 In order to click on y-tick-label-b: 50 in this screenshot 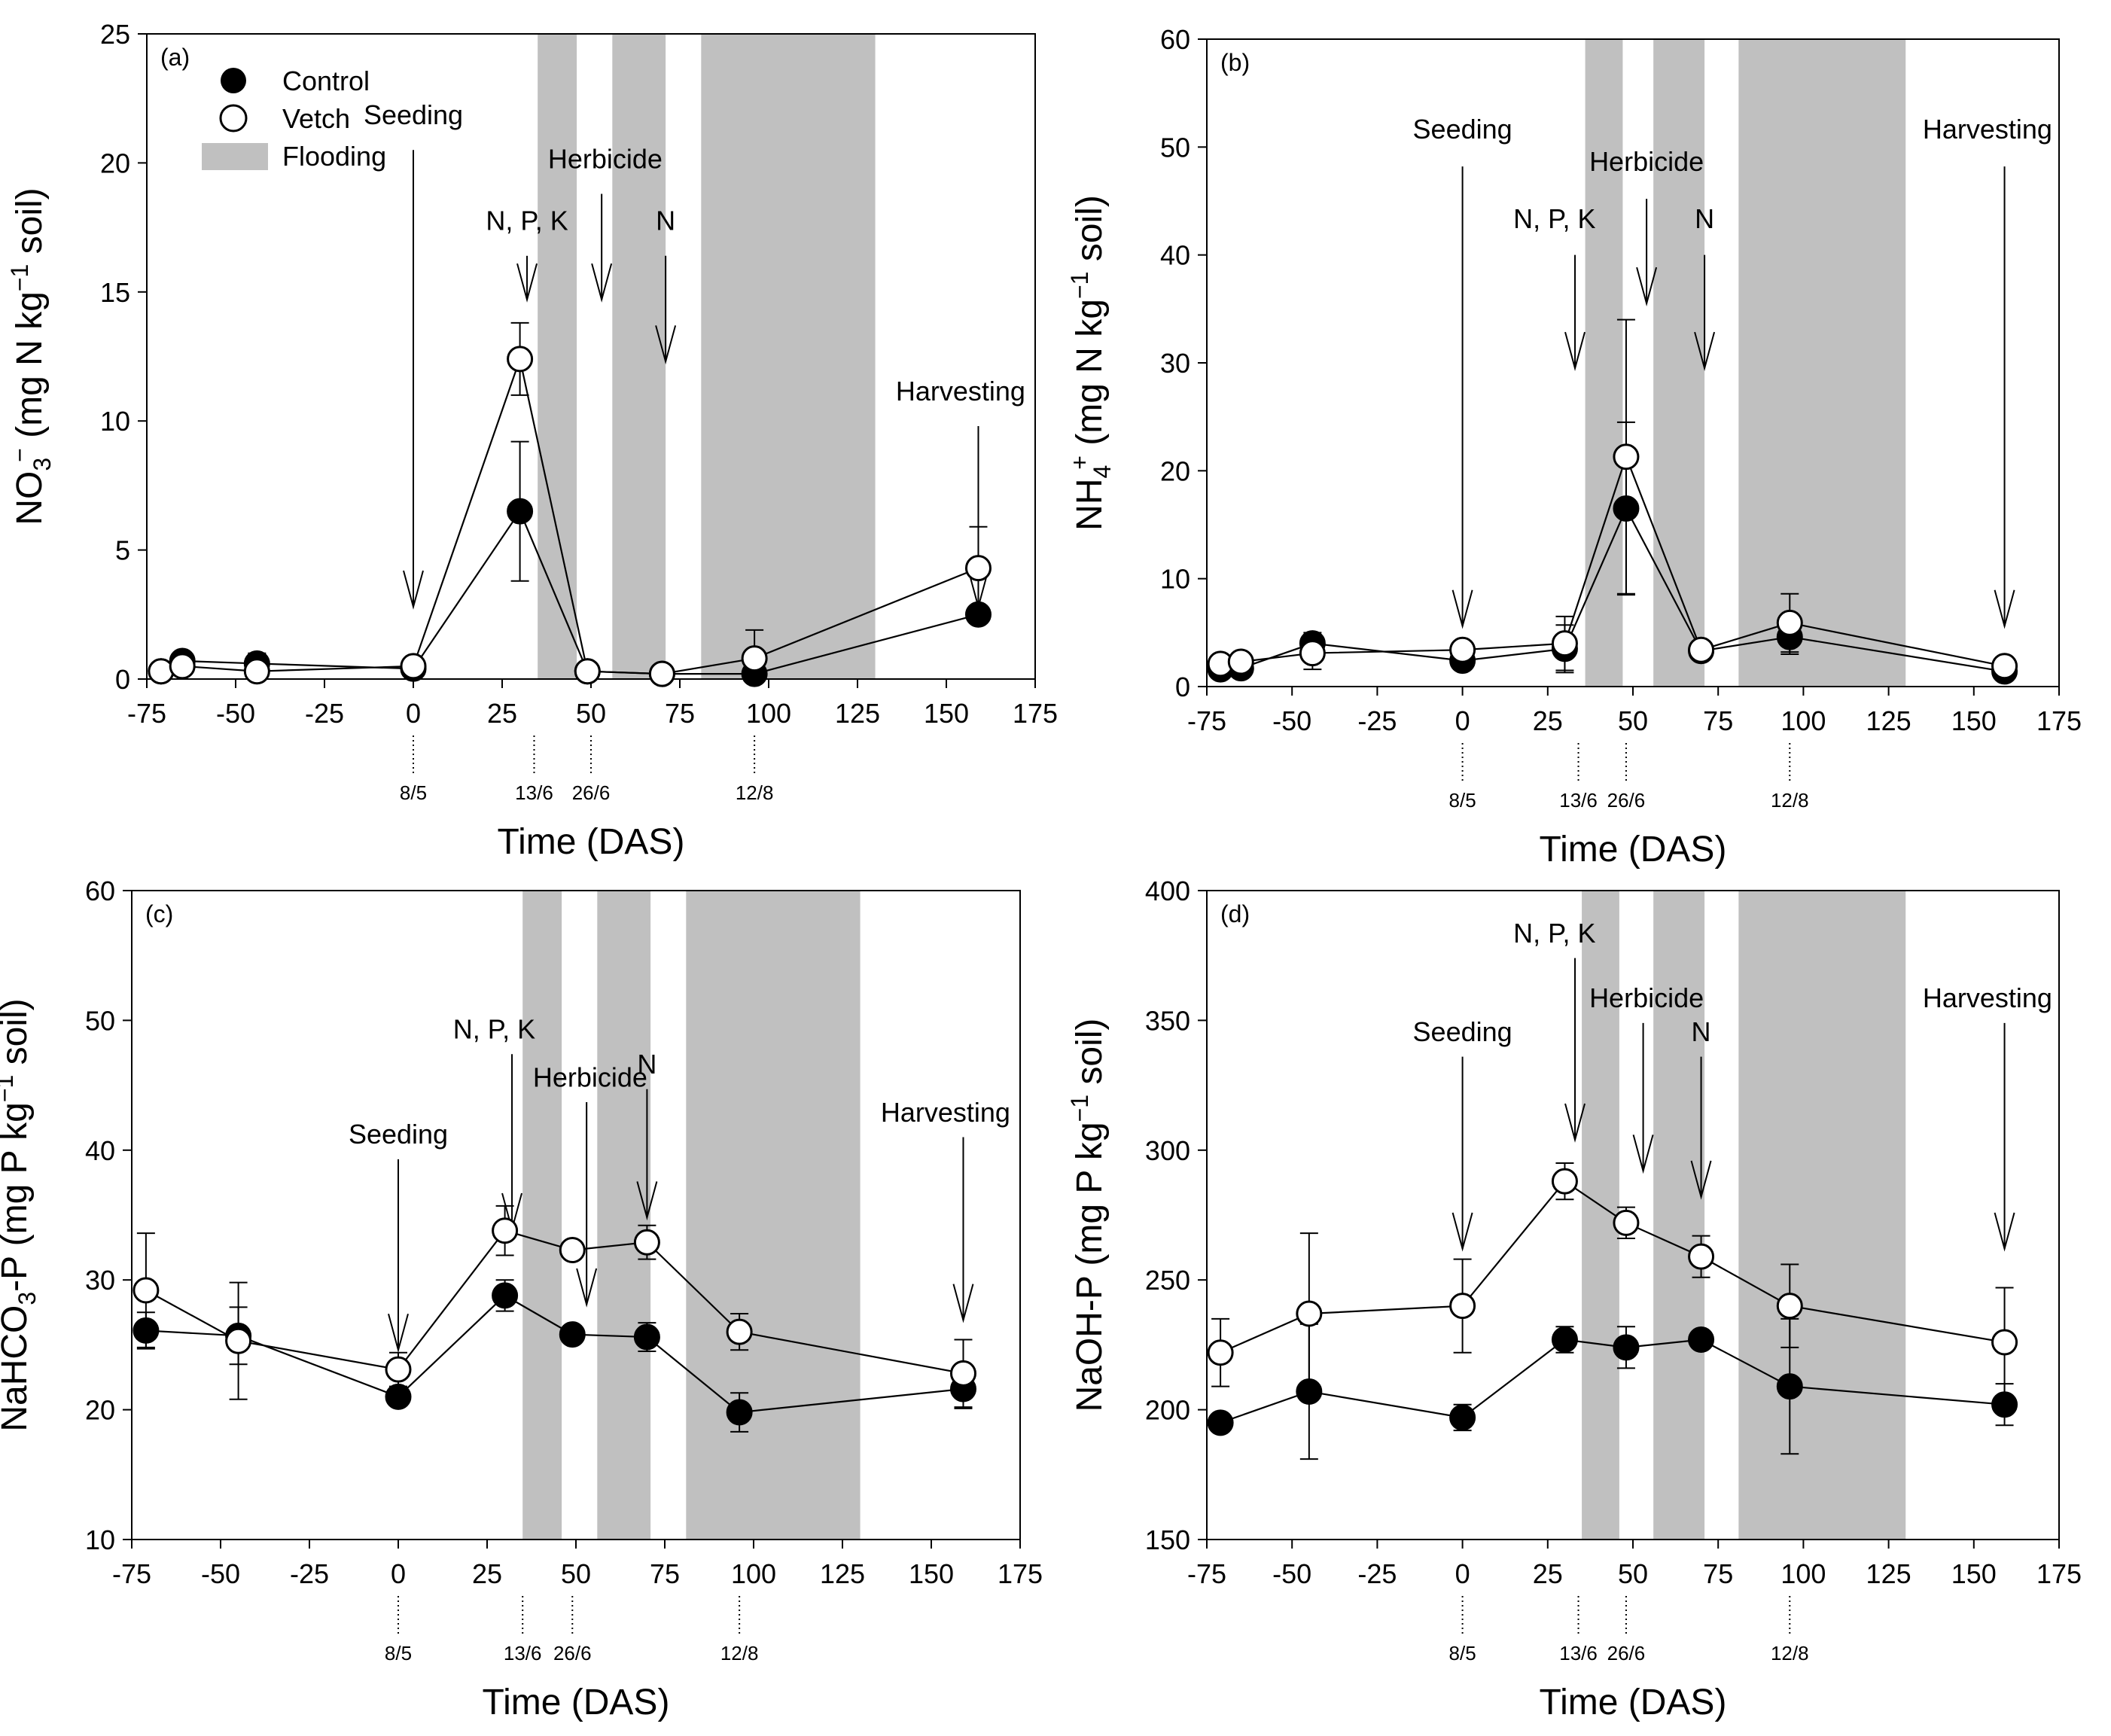, I will do `click(1175, 147)`.